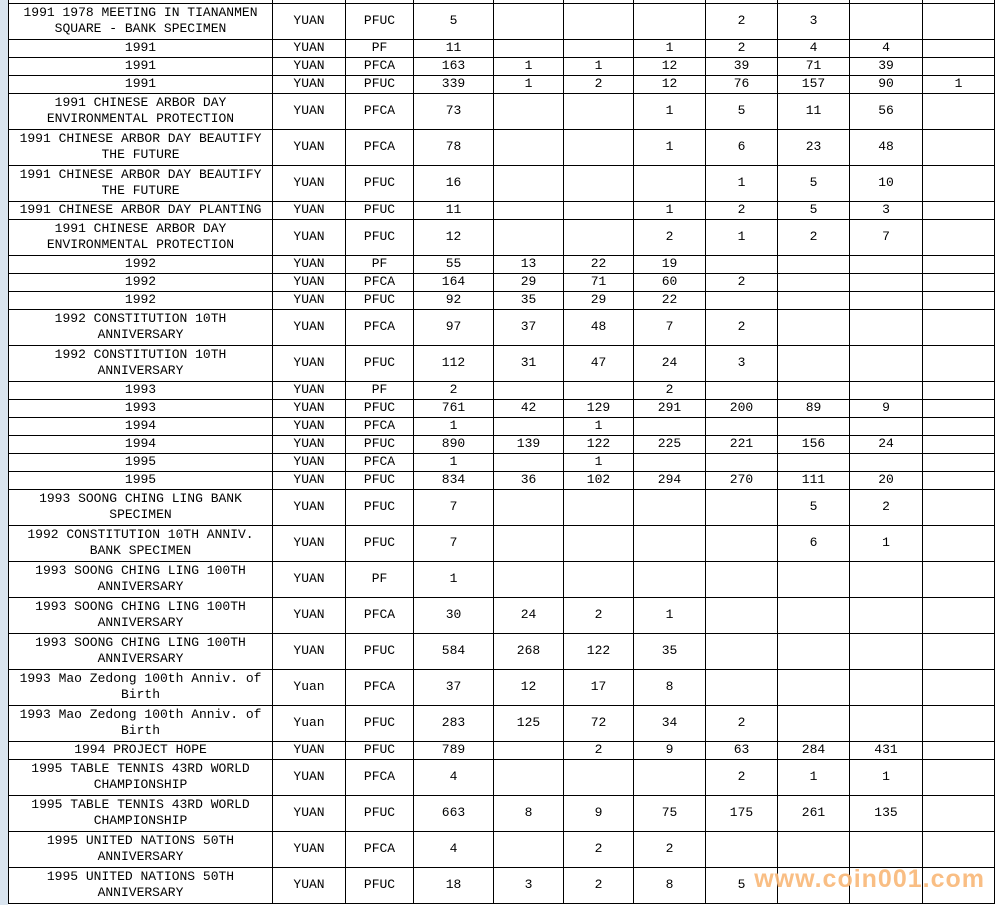 Image resolution: width=995 pixels, height=905 pixels. What do you see at coordinates (528, 687) in the screenshot?
I see `count-cell: 12` at bounding box center [528, 687].